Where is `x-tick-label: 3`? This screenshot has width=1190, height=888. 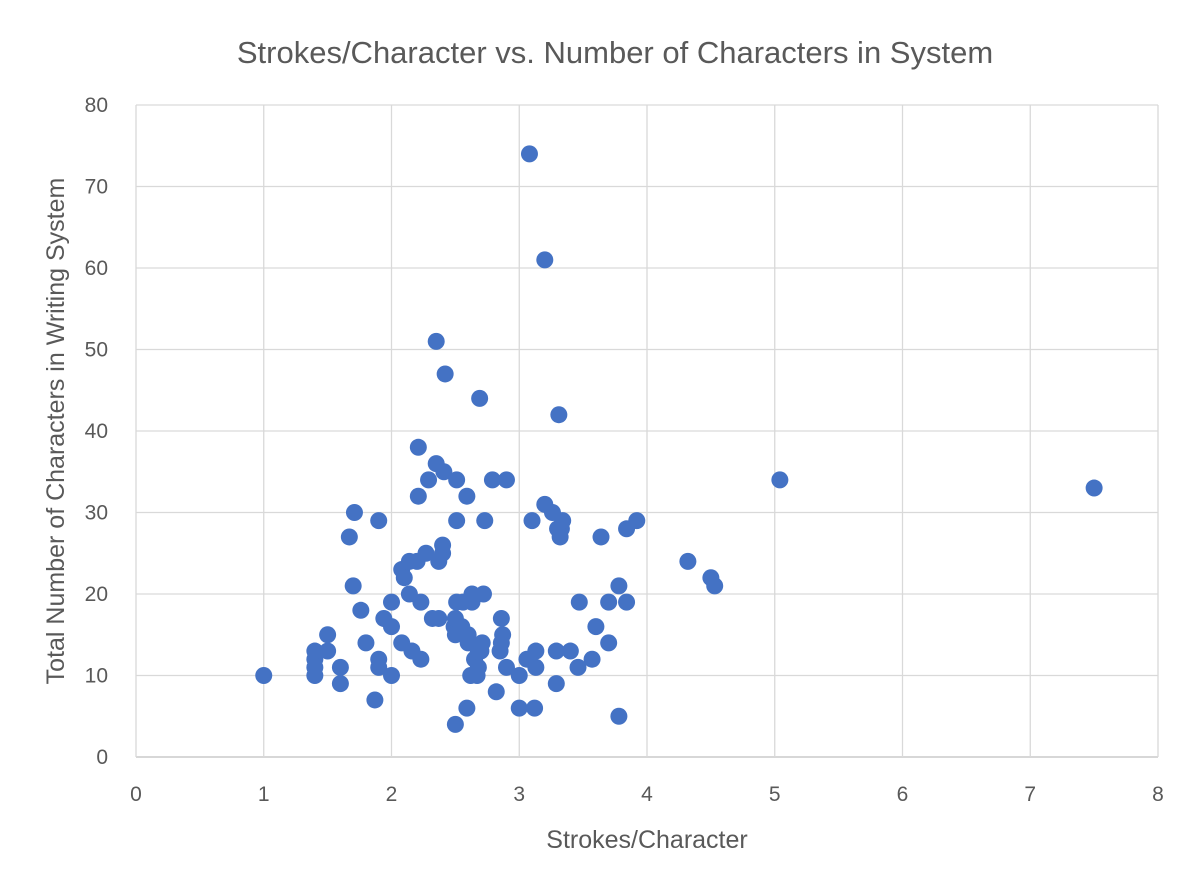 x-tick-label: 3 is located at coordinates (519, 794).